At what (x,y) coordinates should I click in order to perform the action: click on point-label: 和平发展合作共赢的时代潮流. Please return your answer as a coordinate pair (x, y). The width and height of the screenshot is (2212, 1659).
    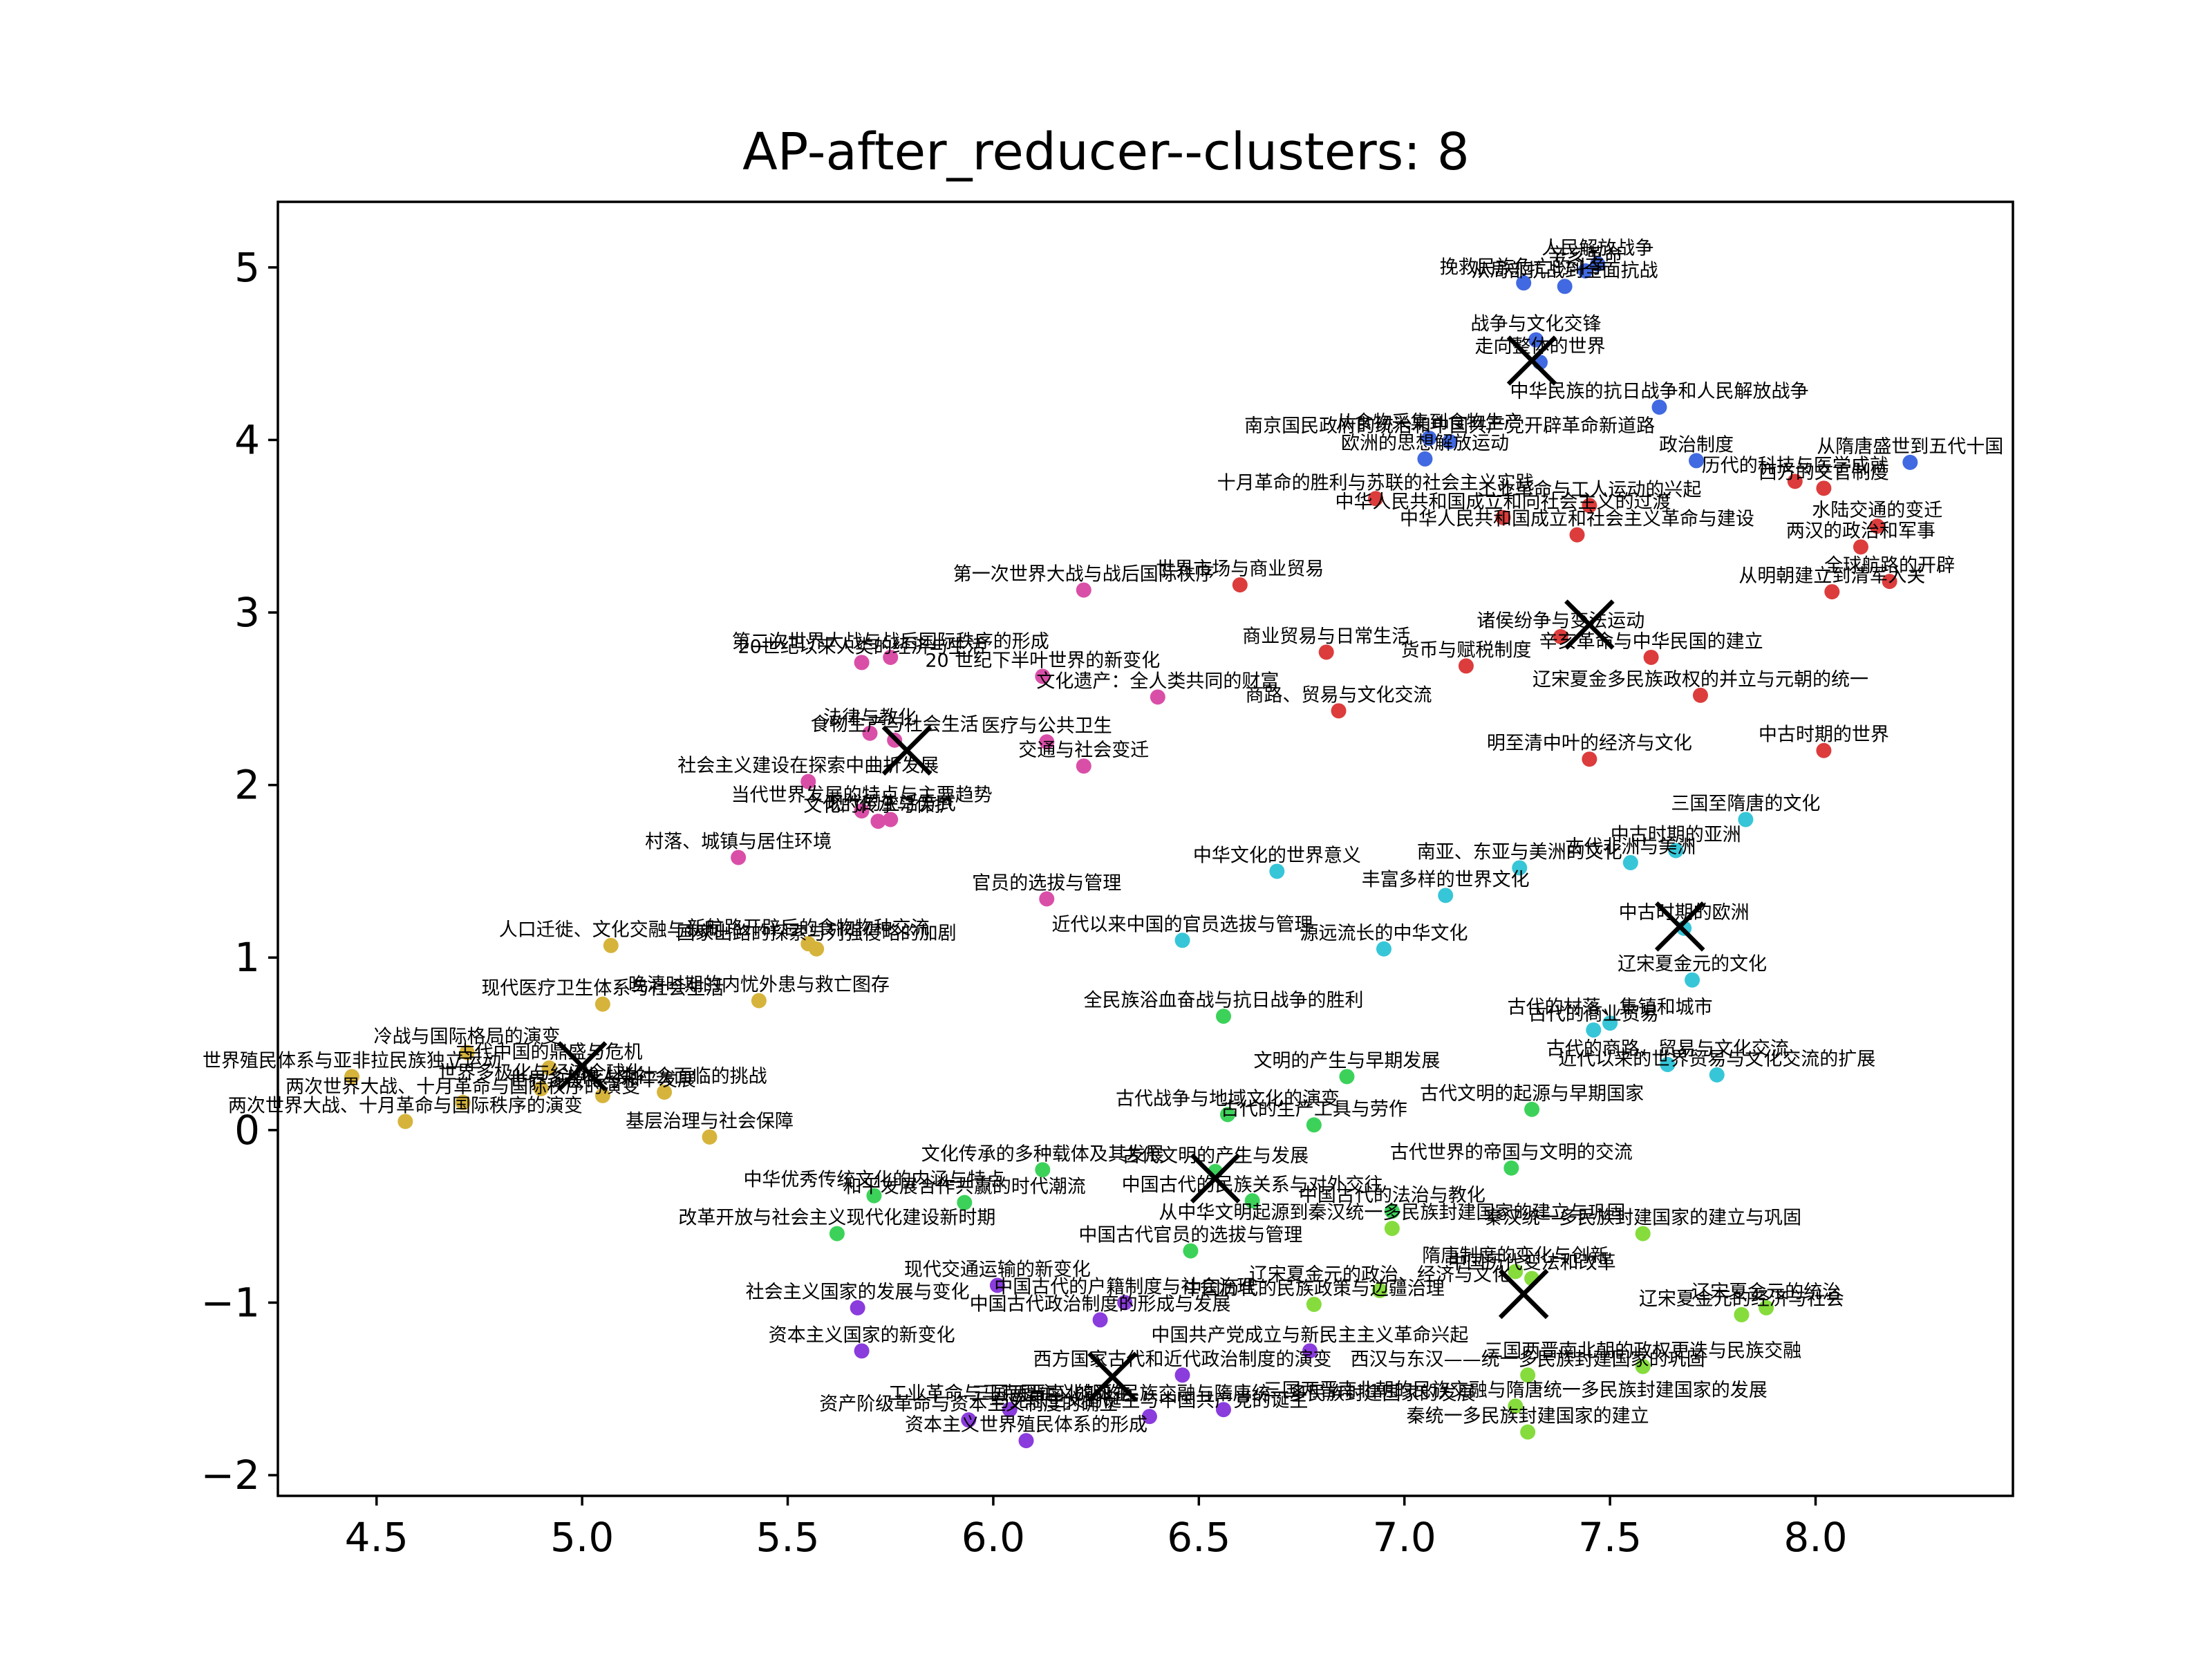
    Looking at the image, I should click on (964, 1187).